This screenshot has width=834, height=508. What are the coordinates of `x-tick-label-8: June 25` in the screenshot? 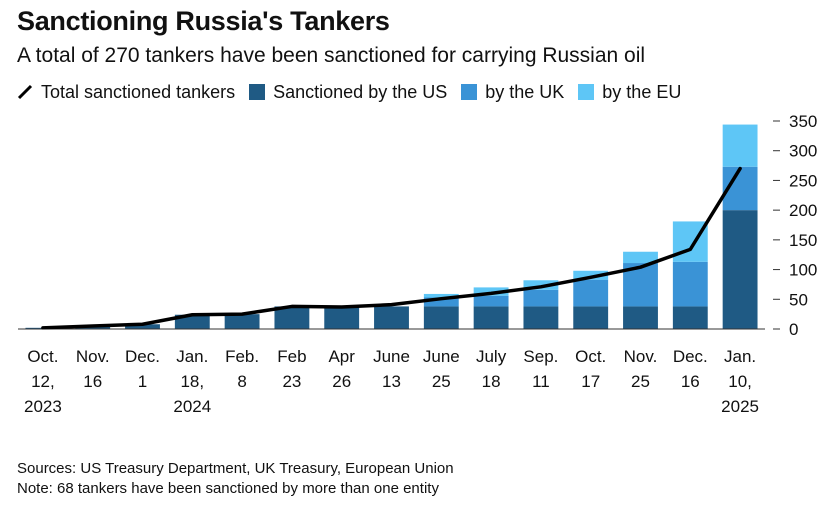 It's located at (441, 369).